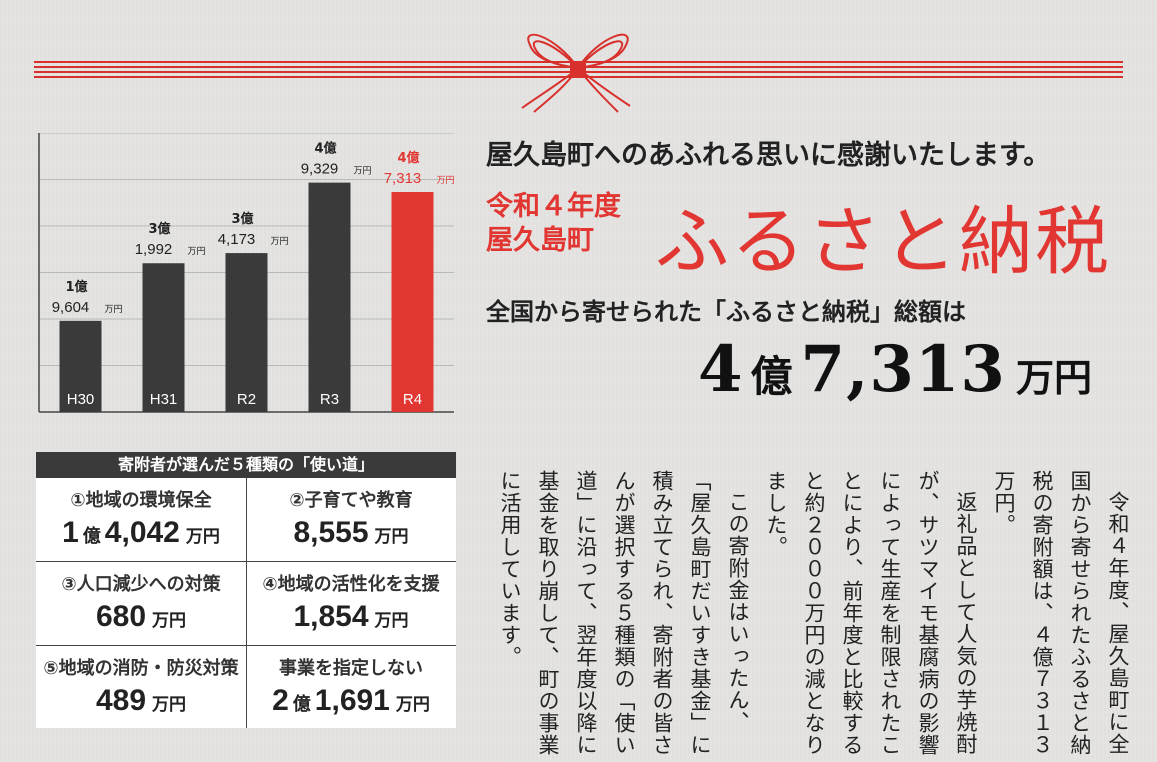  I want to click on use-label: ②子育てや教育, so click(351, 500).